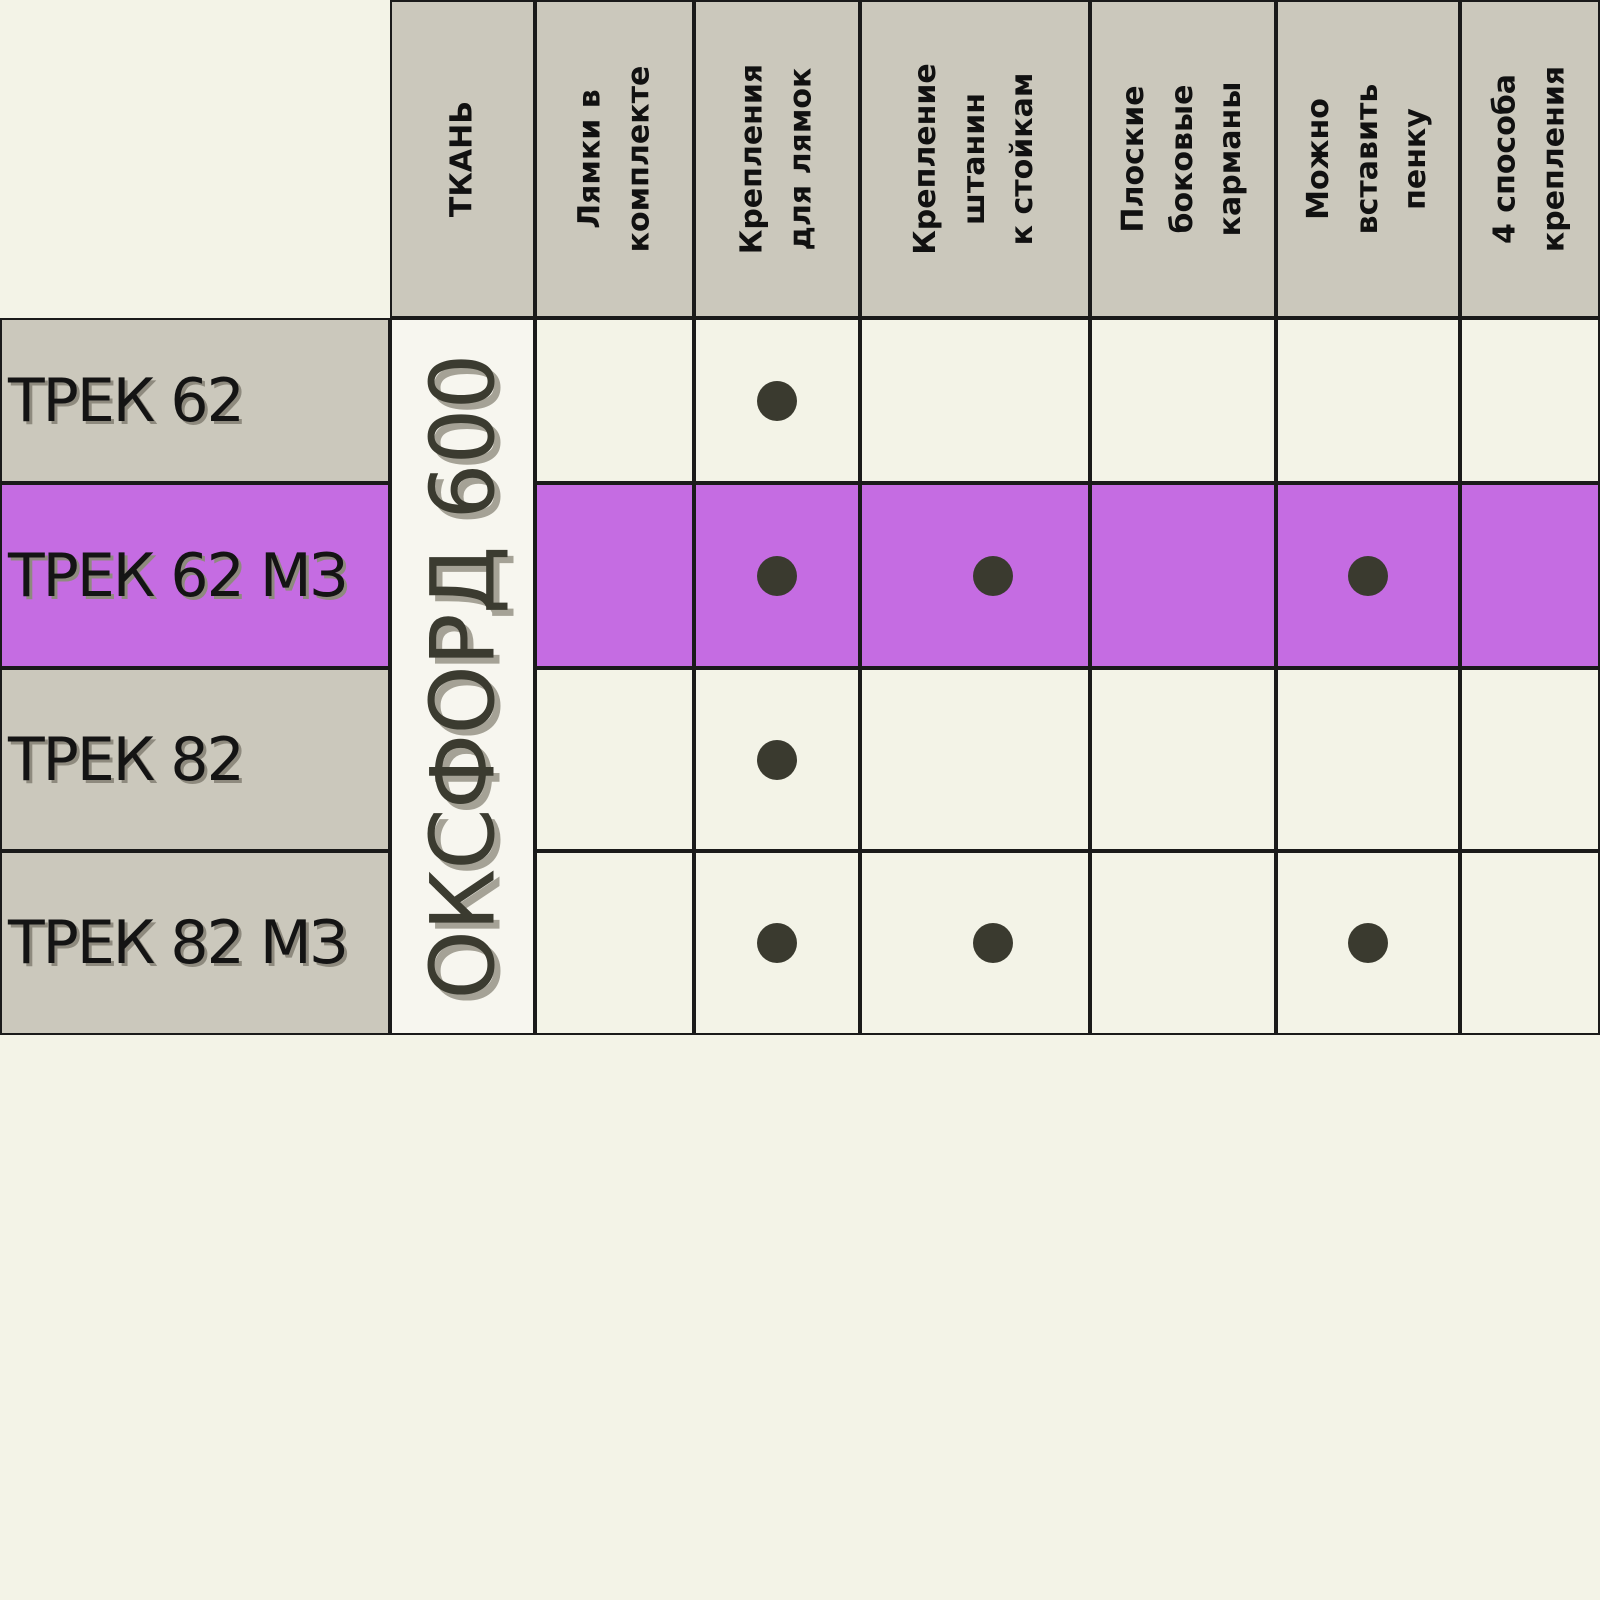 The width and height of the screenshot is (1600, 1600). I want to click on row-label-cell: ТРЕК 82, so click(195, 759).